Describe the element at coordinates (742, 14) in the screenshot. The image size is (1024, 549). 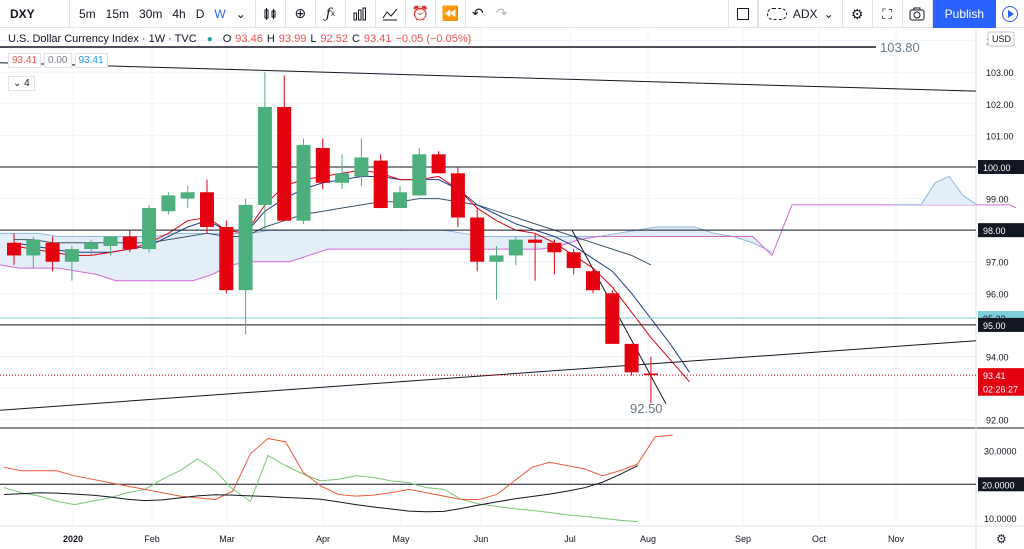
I see `layout-square-icon` at that location.